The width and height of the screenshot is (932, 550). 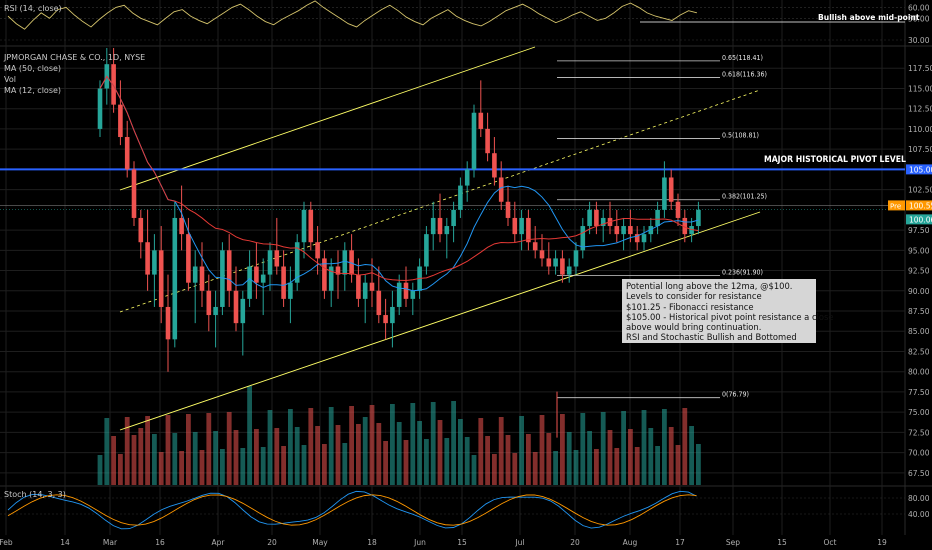 I want to click on channel-upper, so click(x=327, y=118).